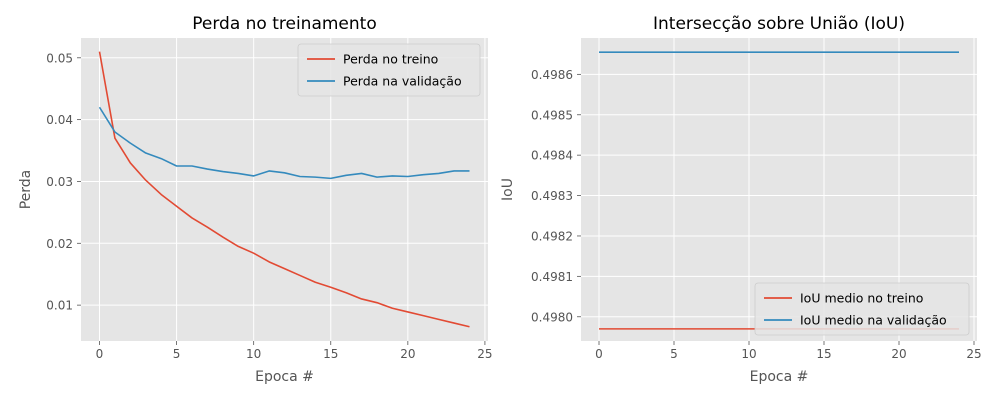 The height and width of the screenshot is (400, 1000). Describe the element at coordinates (779, 24) in the screenshot. I see `chart-title: Intersecção sobre União (IoU)` at that location.